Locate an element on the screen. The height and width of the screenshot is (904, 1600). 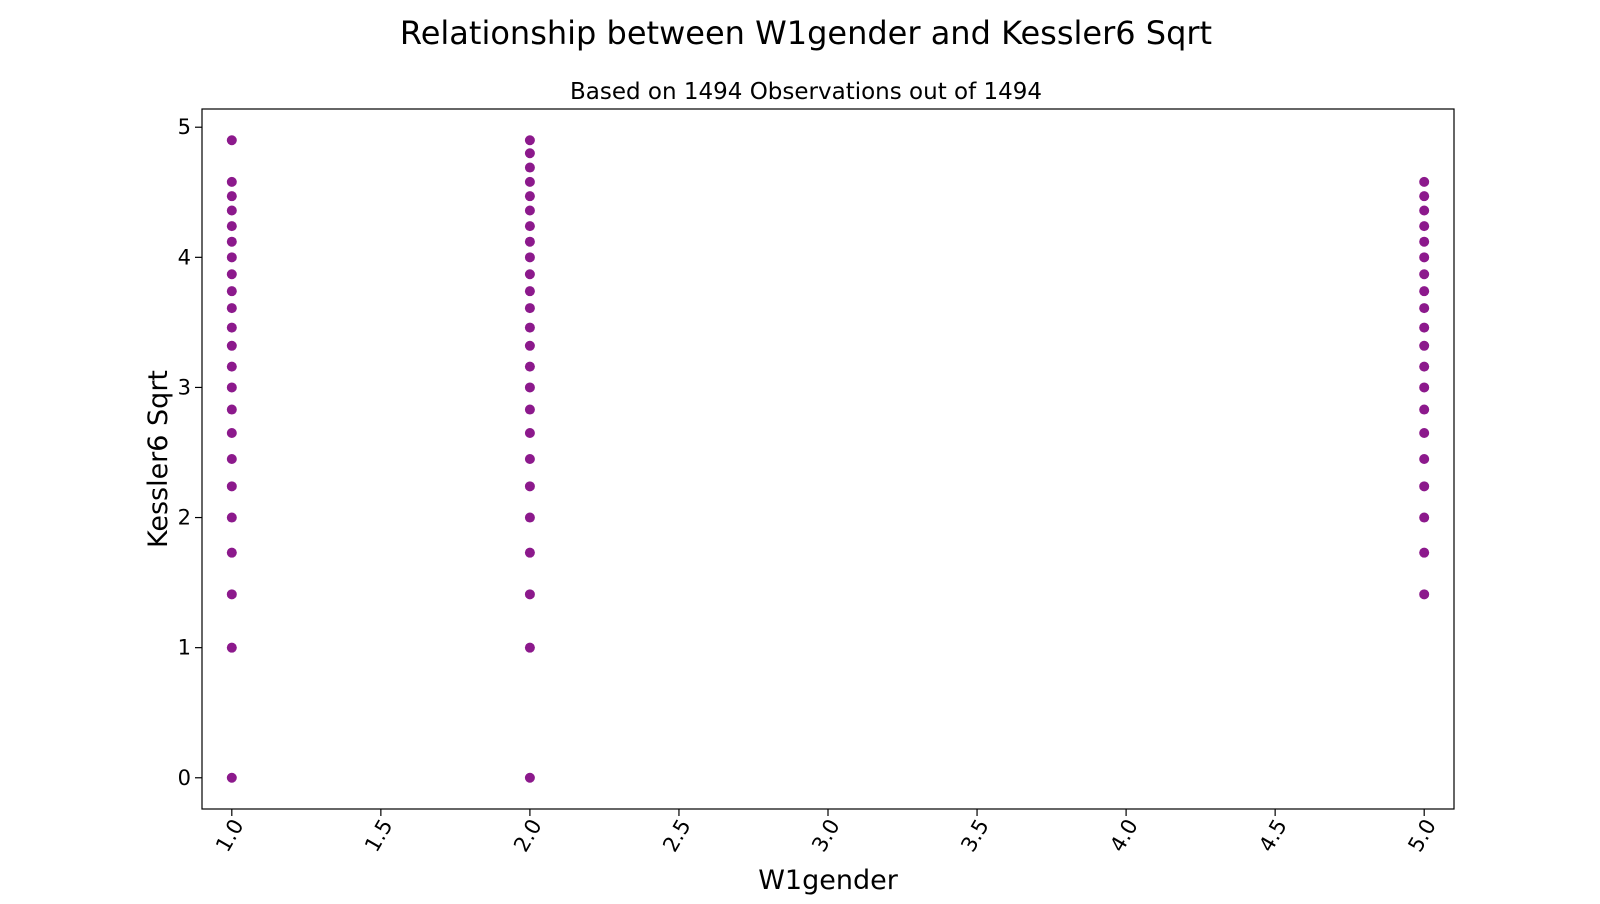
y-tick-label: 5 is located at coordinates (184, 127).